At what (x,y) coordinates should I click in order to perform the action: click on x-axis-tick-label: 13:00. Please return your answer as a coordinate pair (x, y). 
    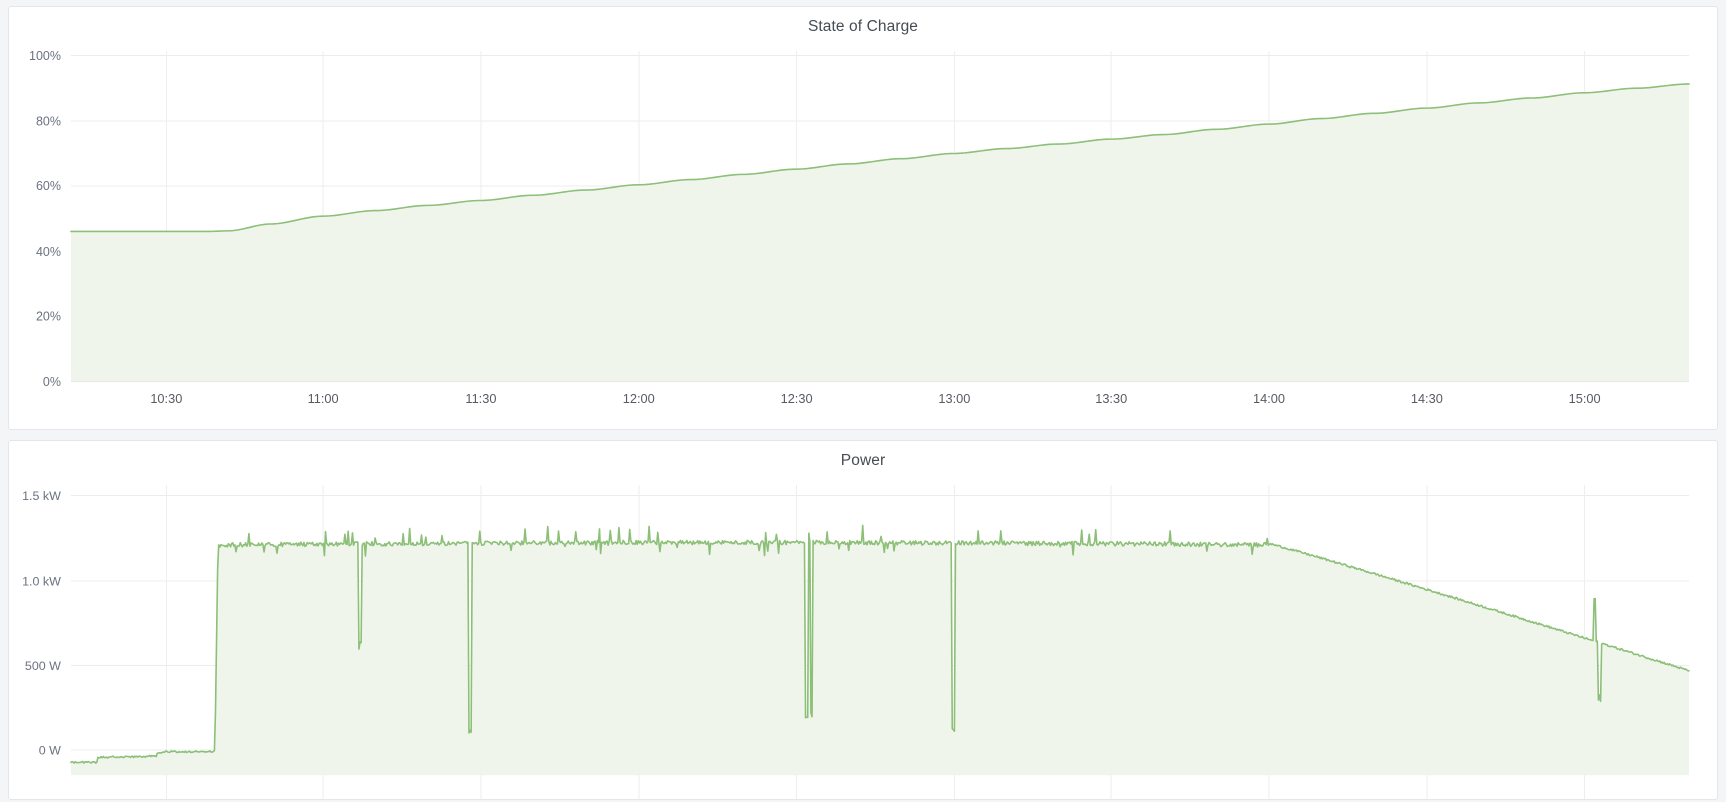
    Looking at the image, I should click on (954, 398).